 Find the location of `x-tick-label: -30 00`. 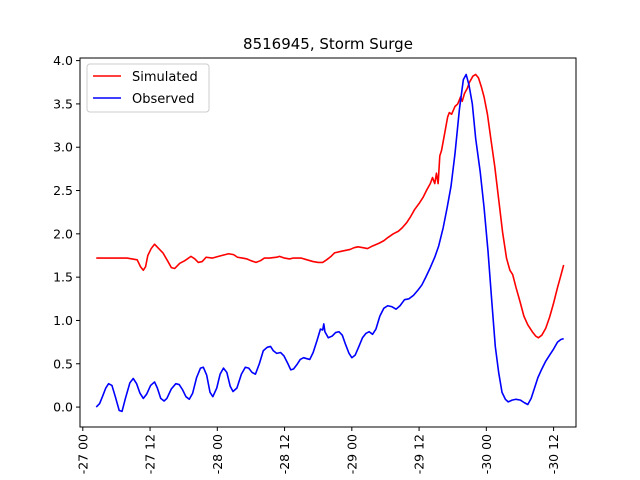

x-tick-label: -30 00 is located at coordinates (486, 454).